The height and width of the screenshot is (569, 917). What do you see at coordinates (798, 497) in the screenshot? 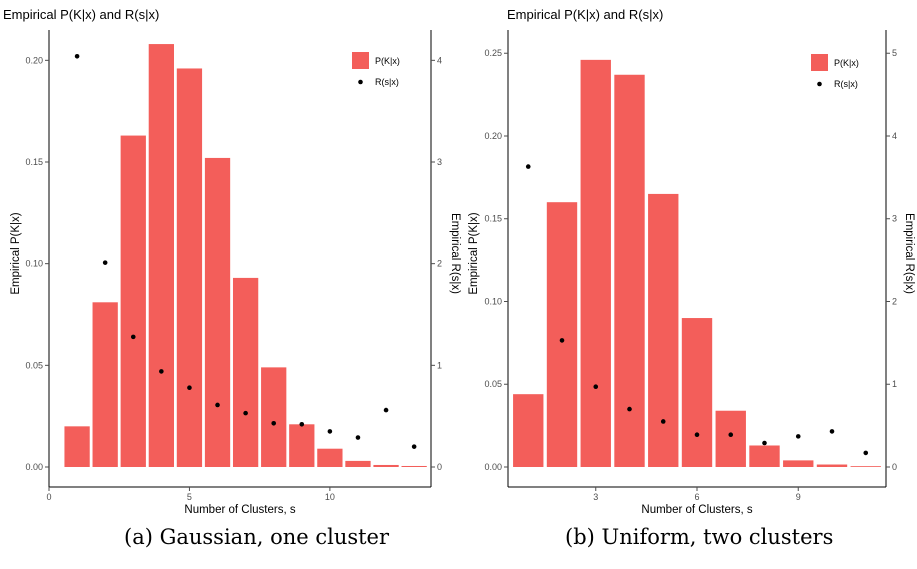
I see `panel-b-x-tick-label: 9` at bounding box center [798, 497].